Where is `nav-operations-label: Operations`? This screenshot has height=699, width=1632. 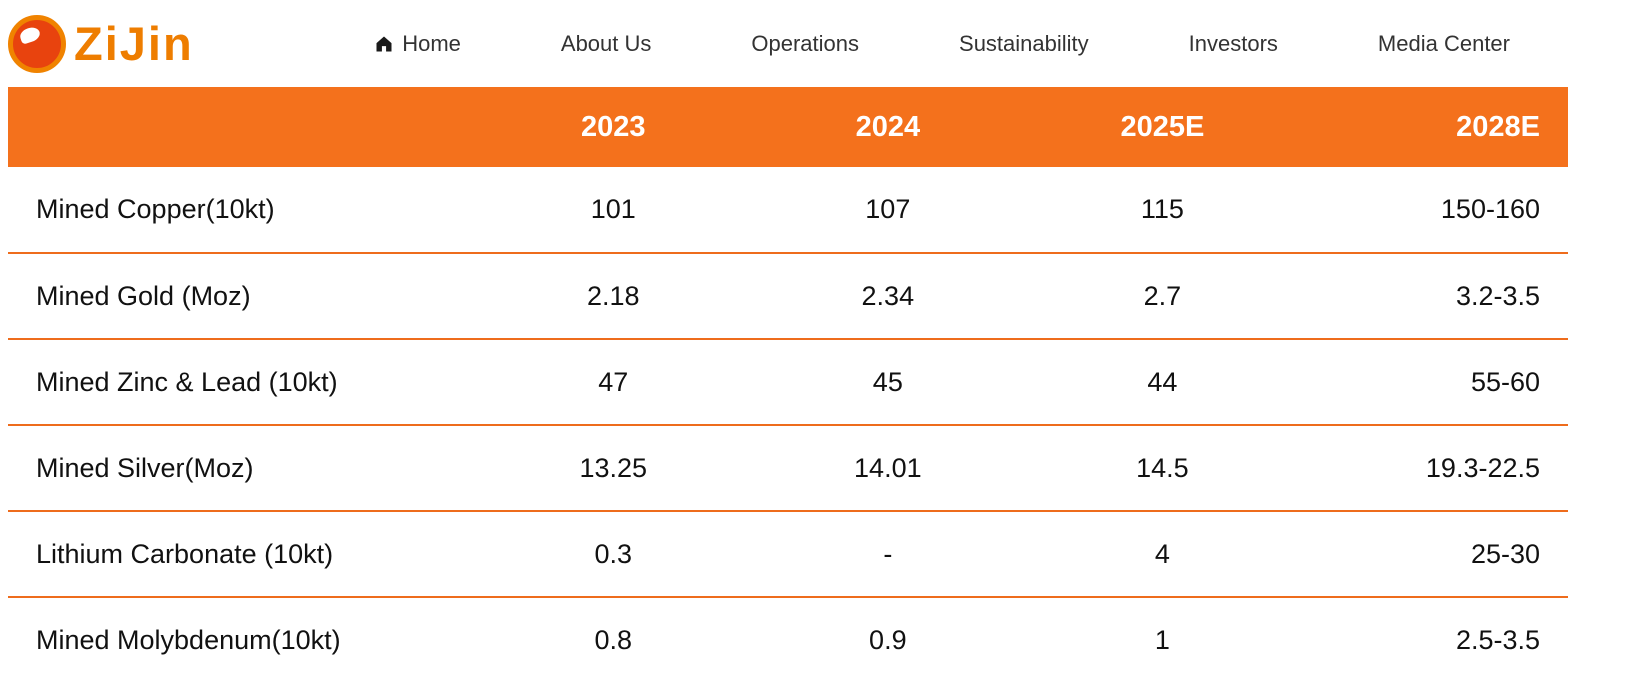
nav-operations-label: Operations is located at coordinates (805, 43).